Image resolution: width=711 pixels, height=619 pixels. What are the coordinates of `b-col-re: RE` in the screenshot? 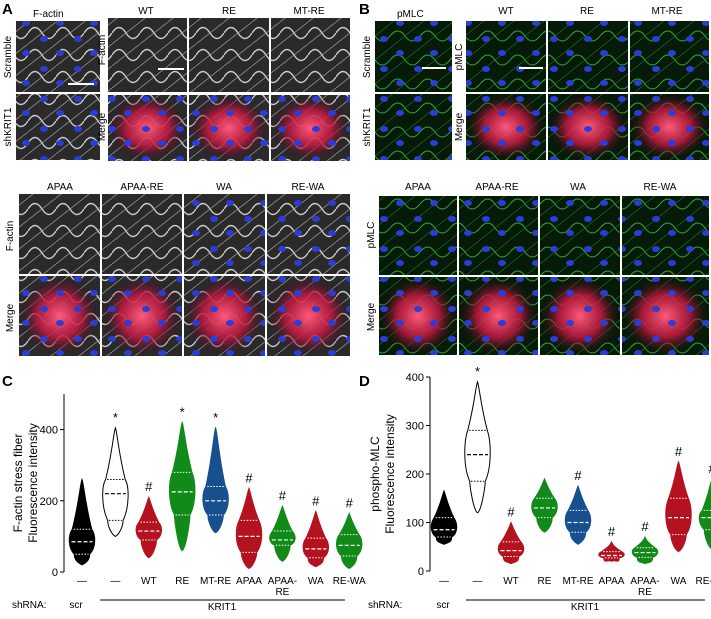 It's located at (587, 11).